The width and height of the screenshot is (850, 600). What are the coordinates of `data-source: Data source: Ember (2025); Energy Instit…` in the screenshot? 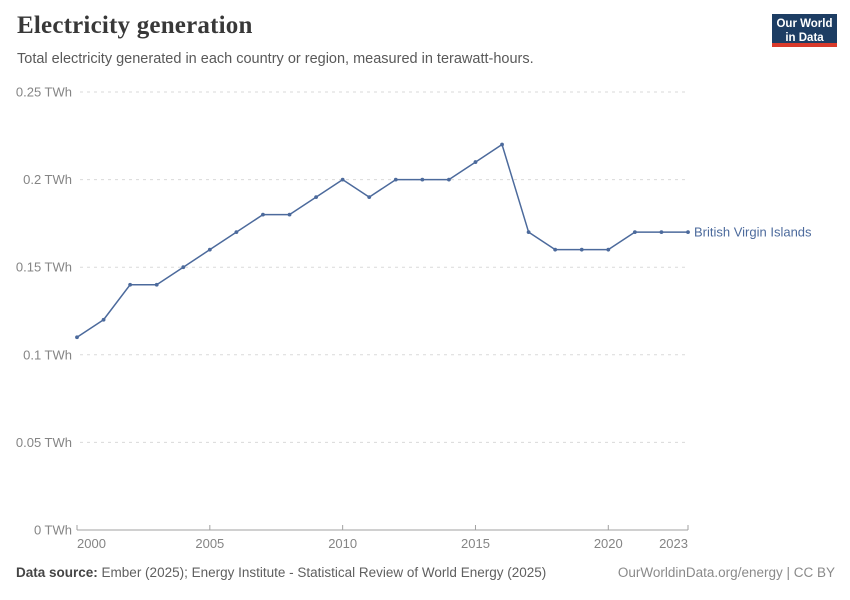 It's located at (281, 572).